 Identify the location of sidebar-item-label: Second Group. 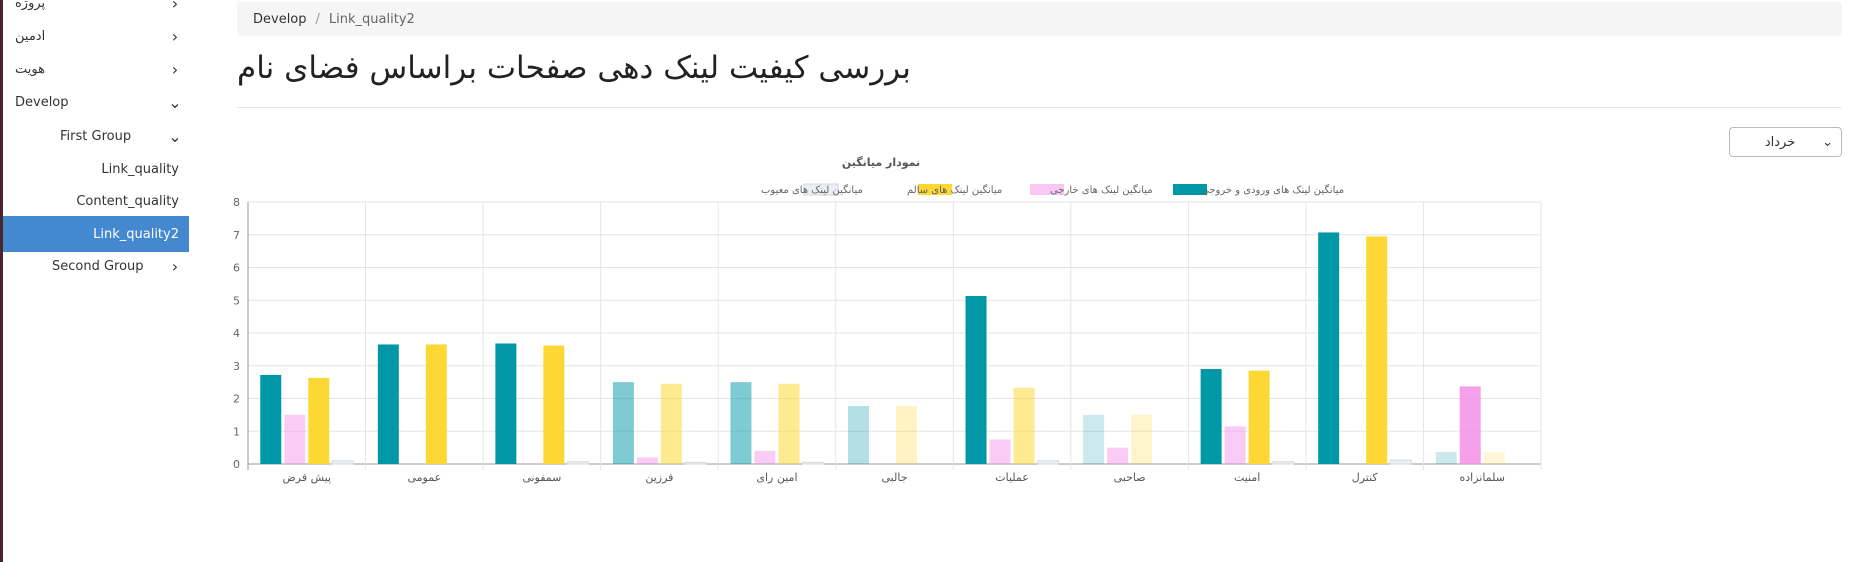
(98, 266).